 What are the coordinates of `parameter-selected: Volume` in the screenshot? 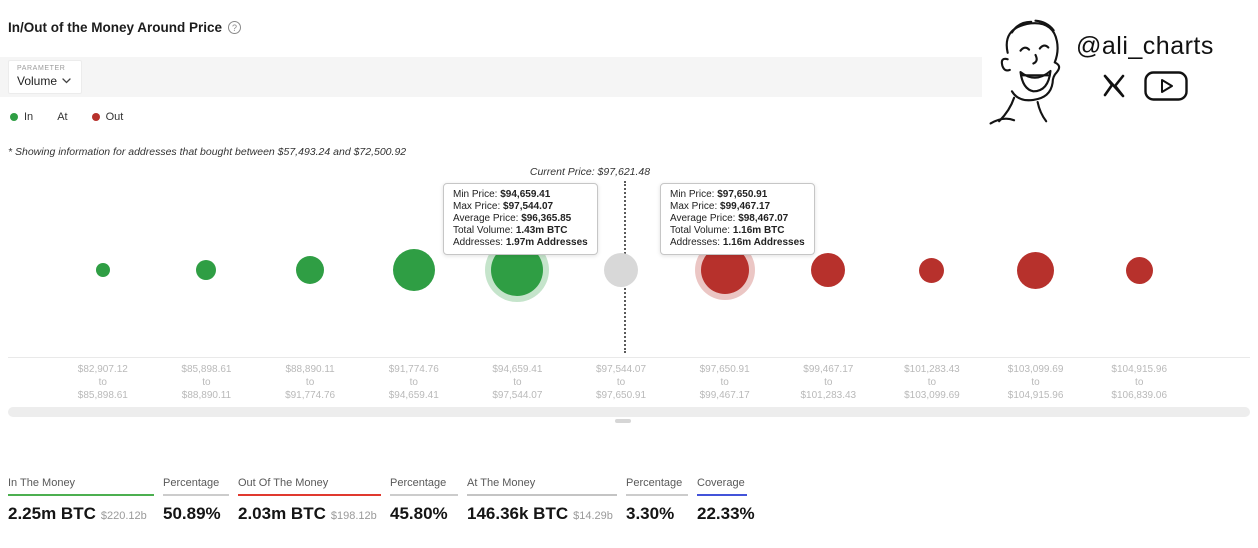 It's located at (37, 81).